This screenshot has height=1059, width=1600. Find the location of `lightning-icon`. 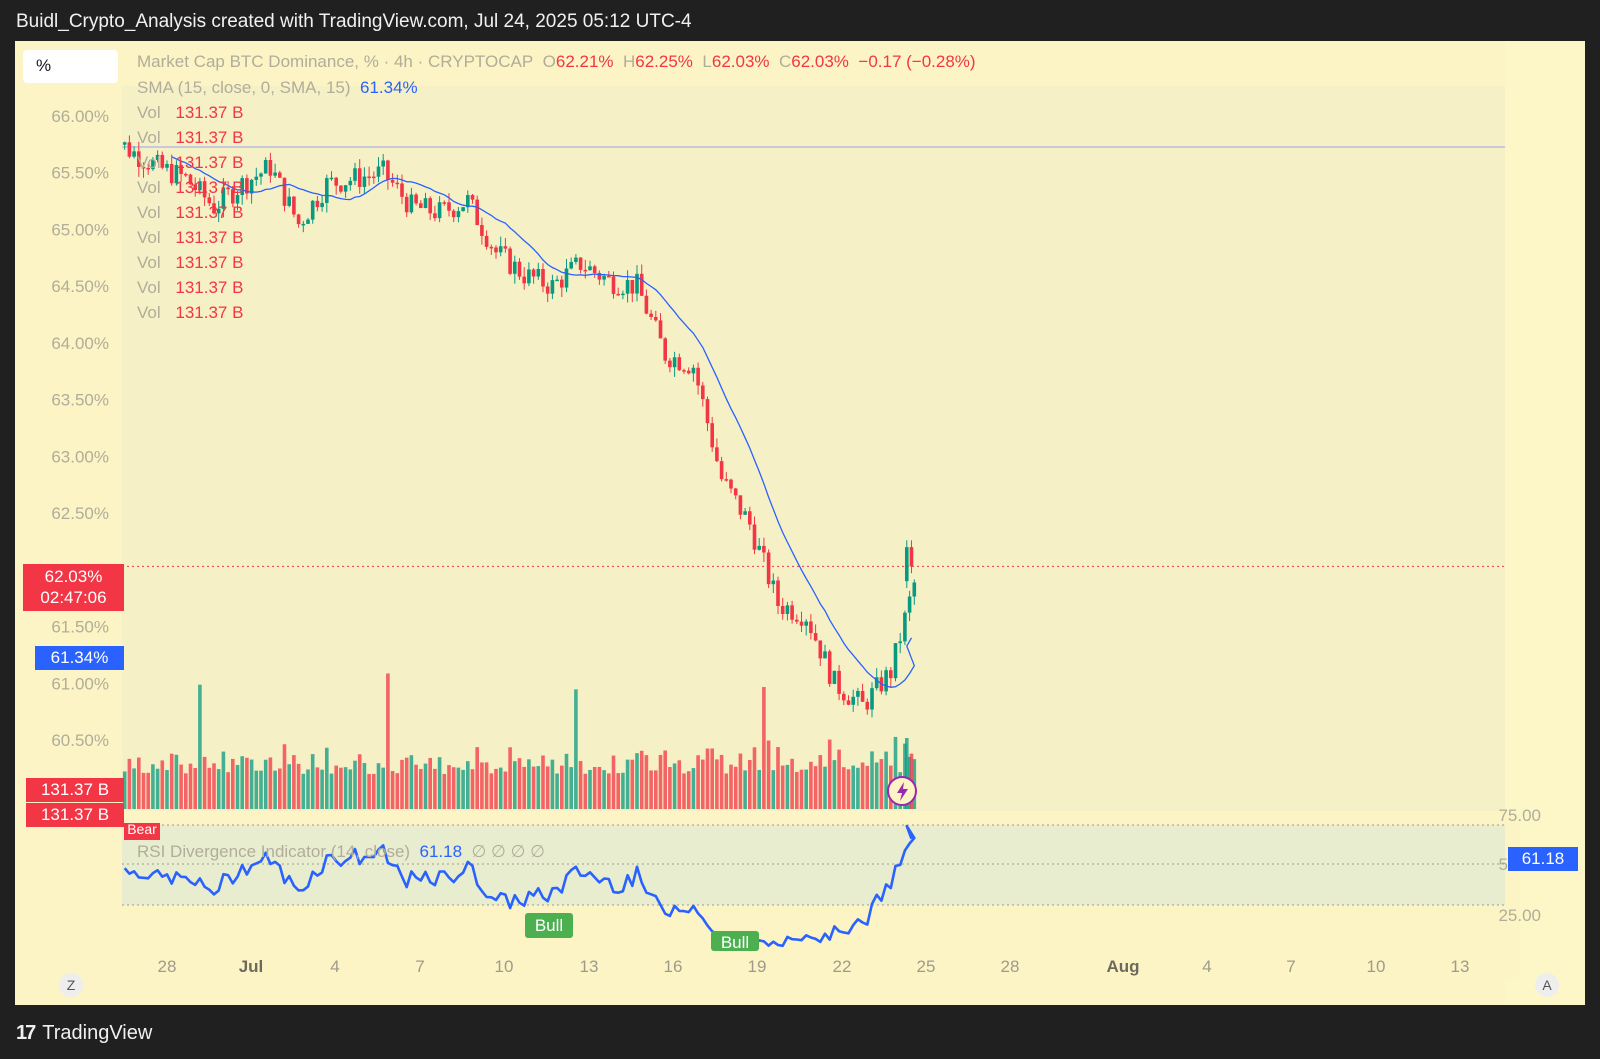

lightning-icon is located at coordinates (902, 791).